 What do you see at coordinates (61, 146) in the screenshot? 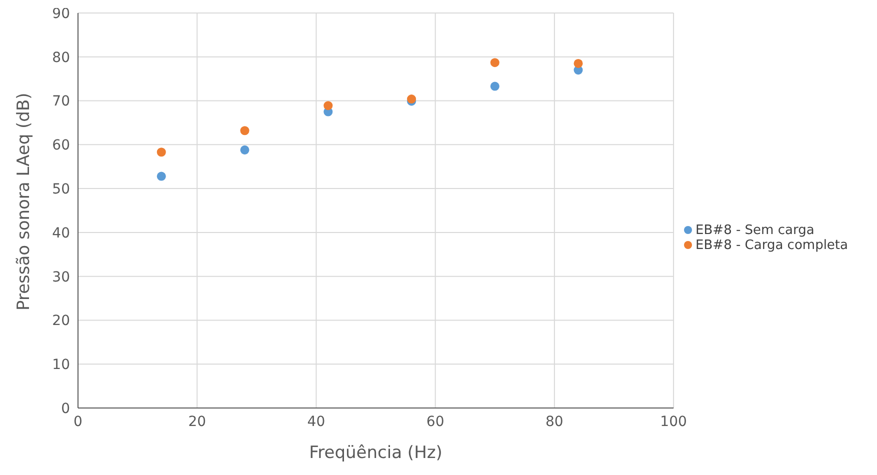
I see `y-tick-label: 60` at bounding box center [61, 146].